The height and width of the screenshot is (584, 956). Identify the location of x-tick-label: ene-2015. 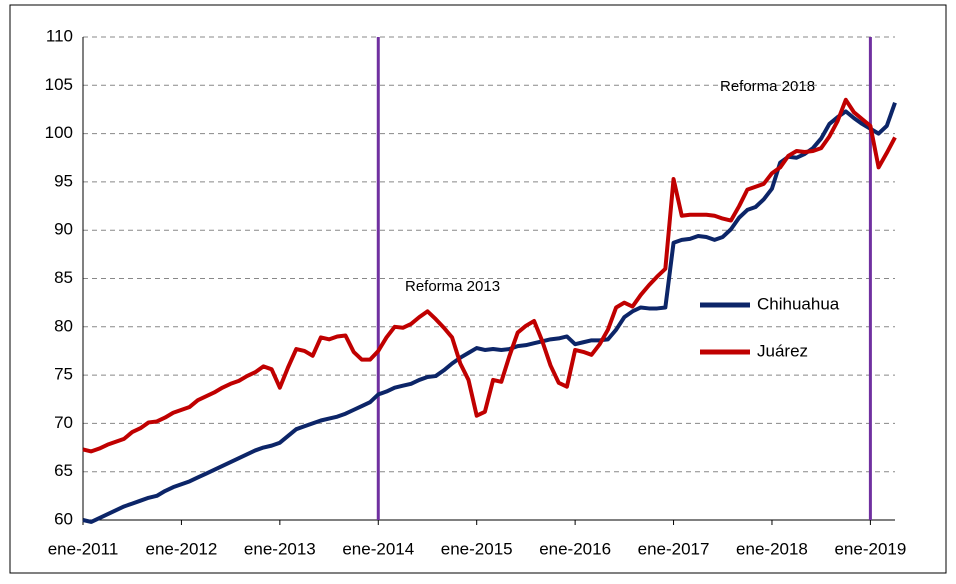
(477, 548).